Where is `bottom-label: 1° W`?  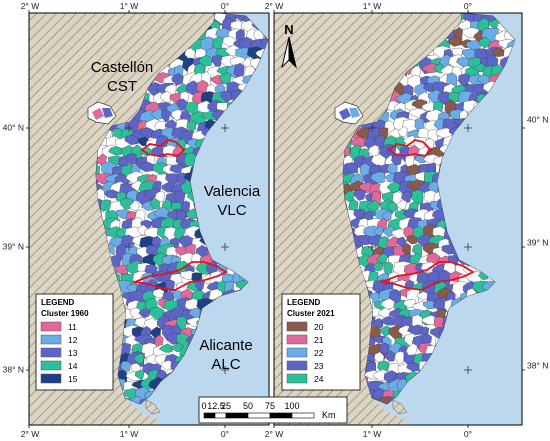
bottom-label: 1° W is located at coordinates (372, 434).